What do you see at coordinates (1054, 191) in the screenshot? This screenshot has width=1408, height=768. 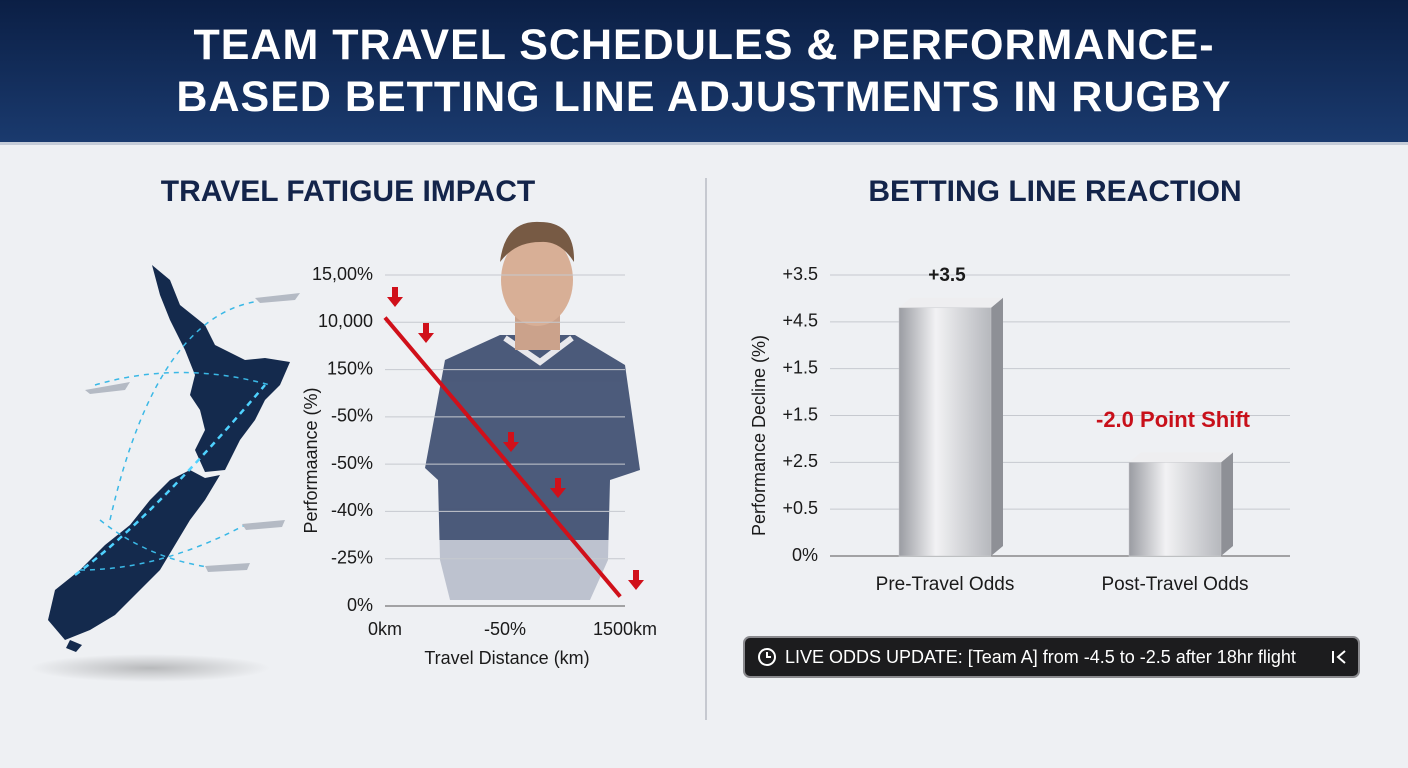 I see `chart-title: BETTING LINE REACTION` at bounding box center [1054, 191].